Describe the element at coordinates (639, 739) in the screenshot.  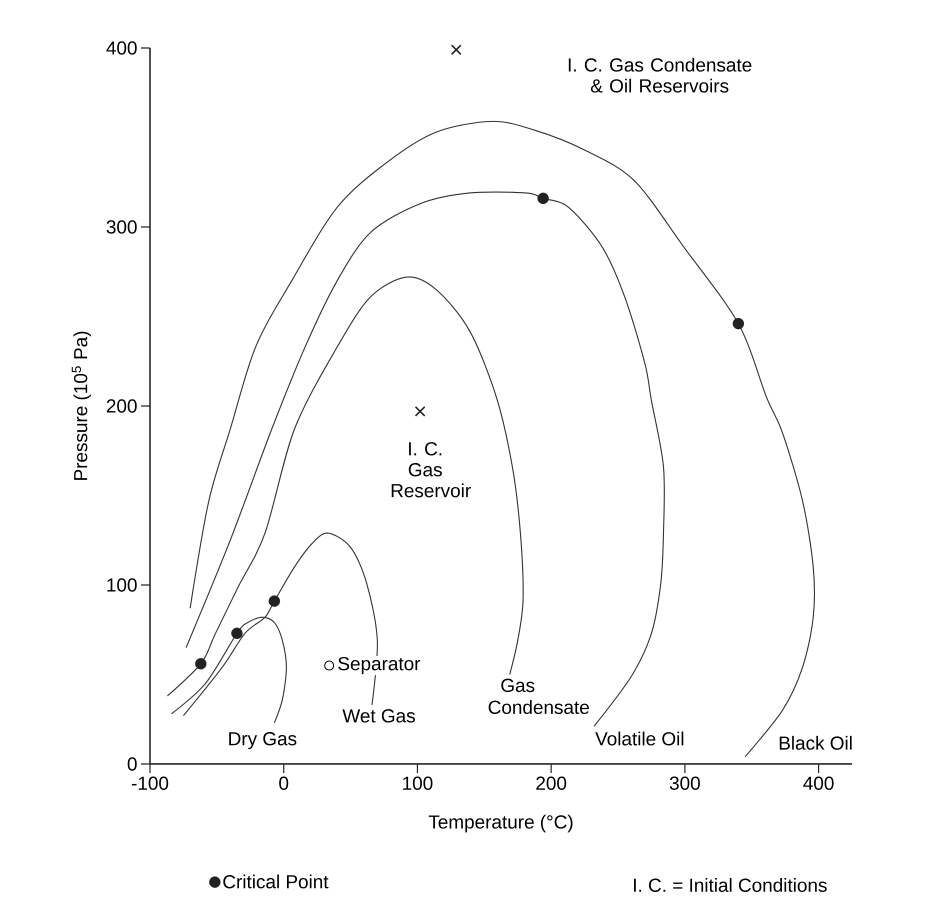
I see `series-label: Volatile Oil` at that location.